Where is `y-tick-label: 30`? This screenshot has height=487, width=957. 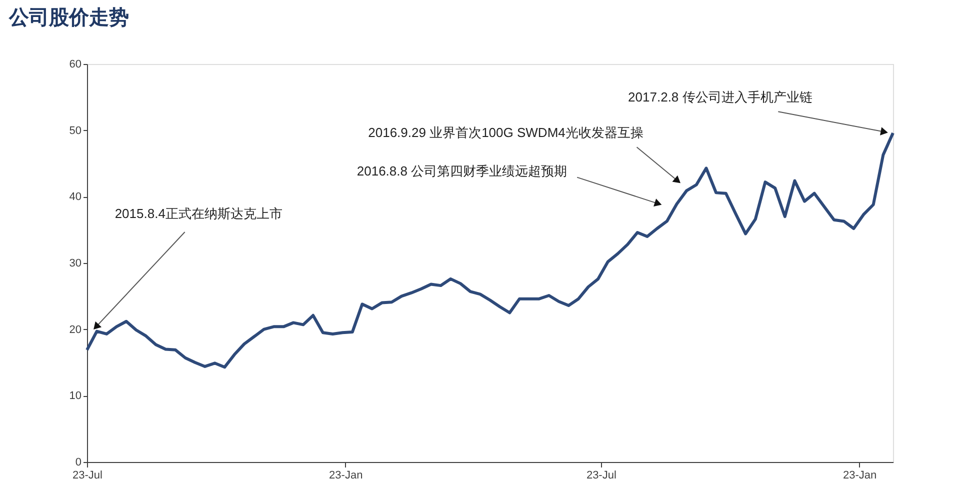 y-tick-label: 30 is located at coordinates (75, 264).